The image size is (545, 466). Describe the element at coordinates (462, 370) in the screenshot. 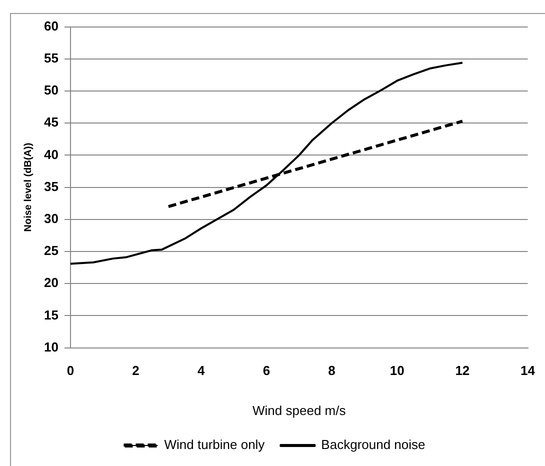

I see `x-tick-label: 12` at that location.